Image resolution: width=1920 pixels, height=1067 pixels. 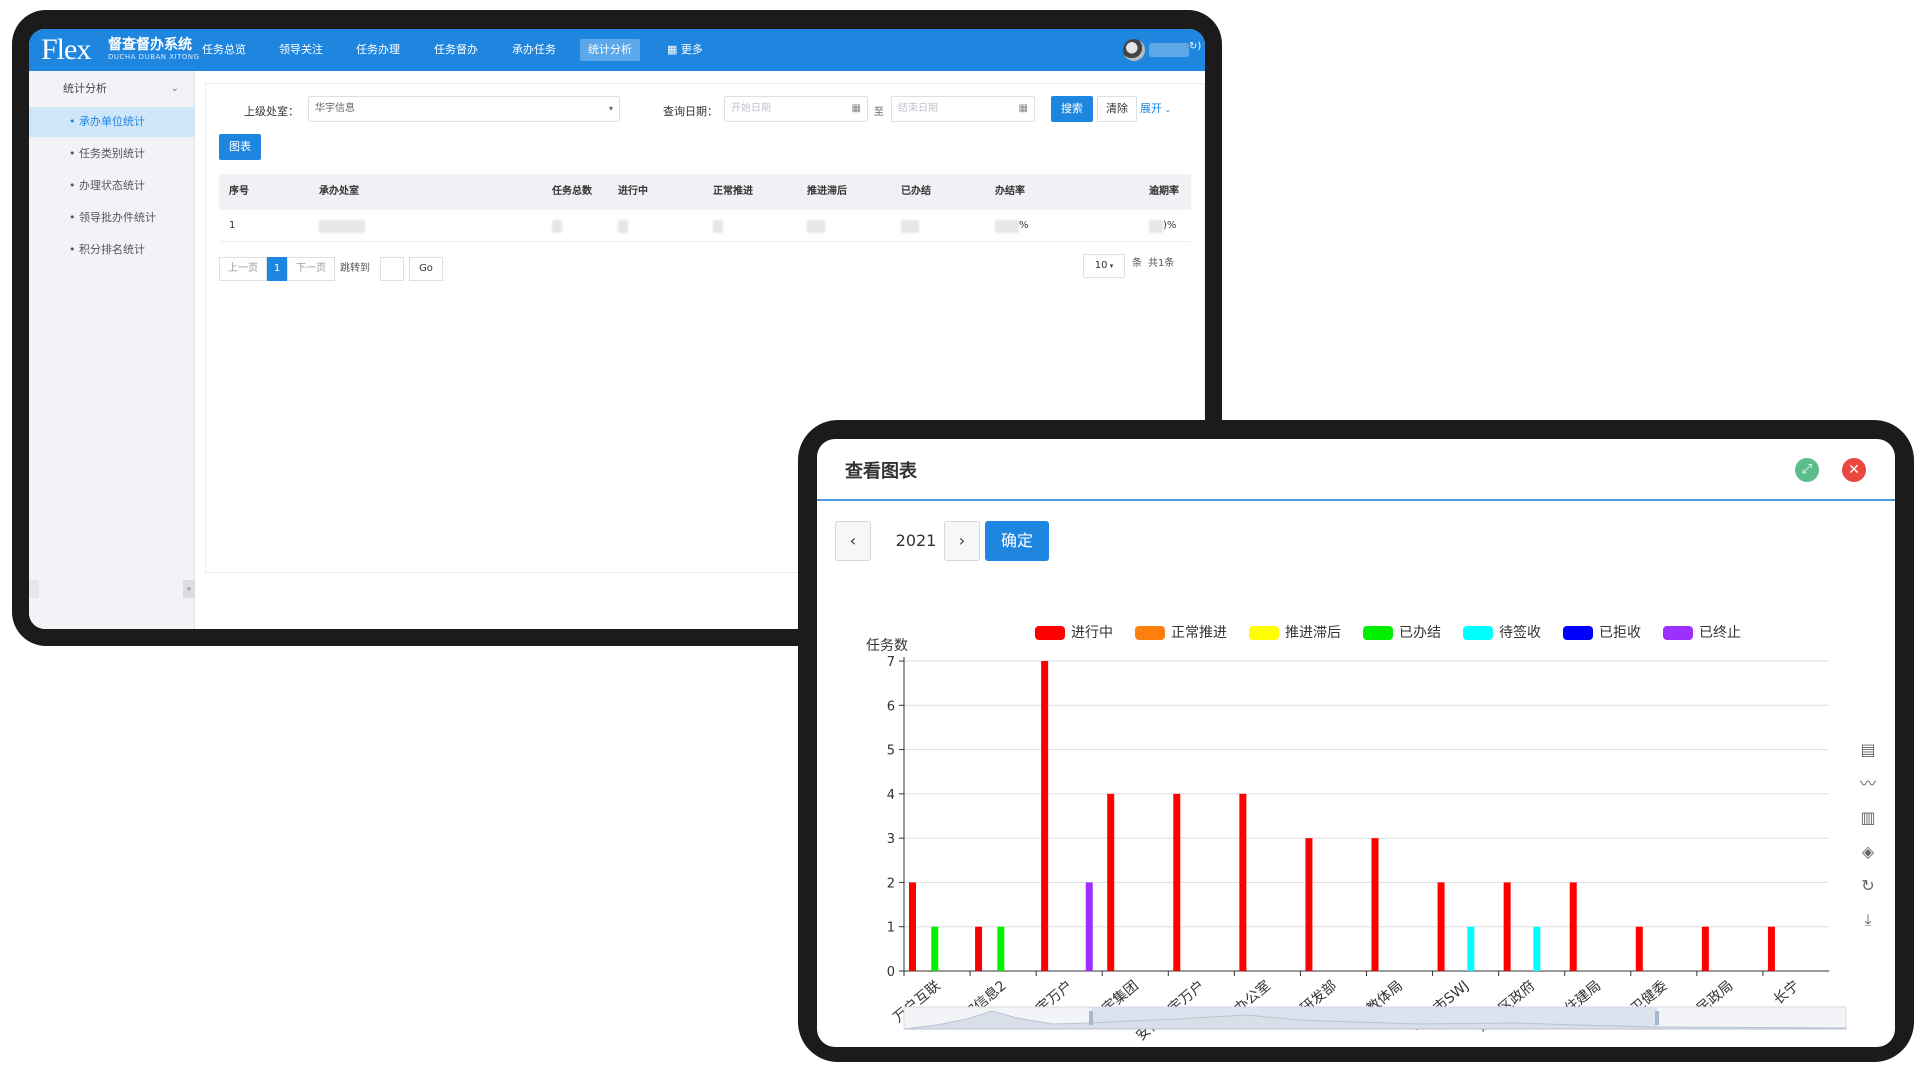 I want to click on jump-page-input, so click(x=392, y=269).